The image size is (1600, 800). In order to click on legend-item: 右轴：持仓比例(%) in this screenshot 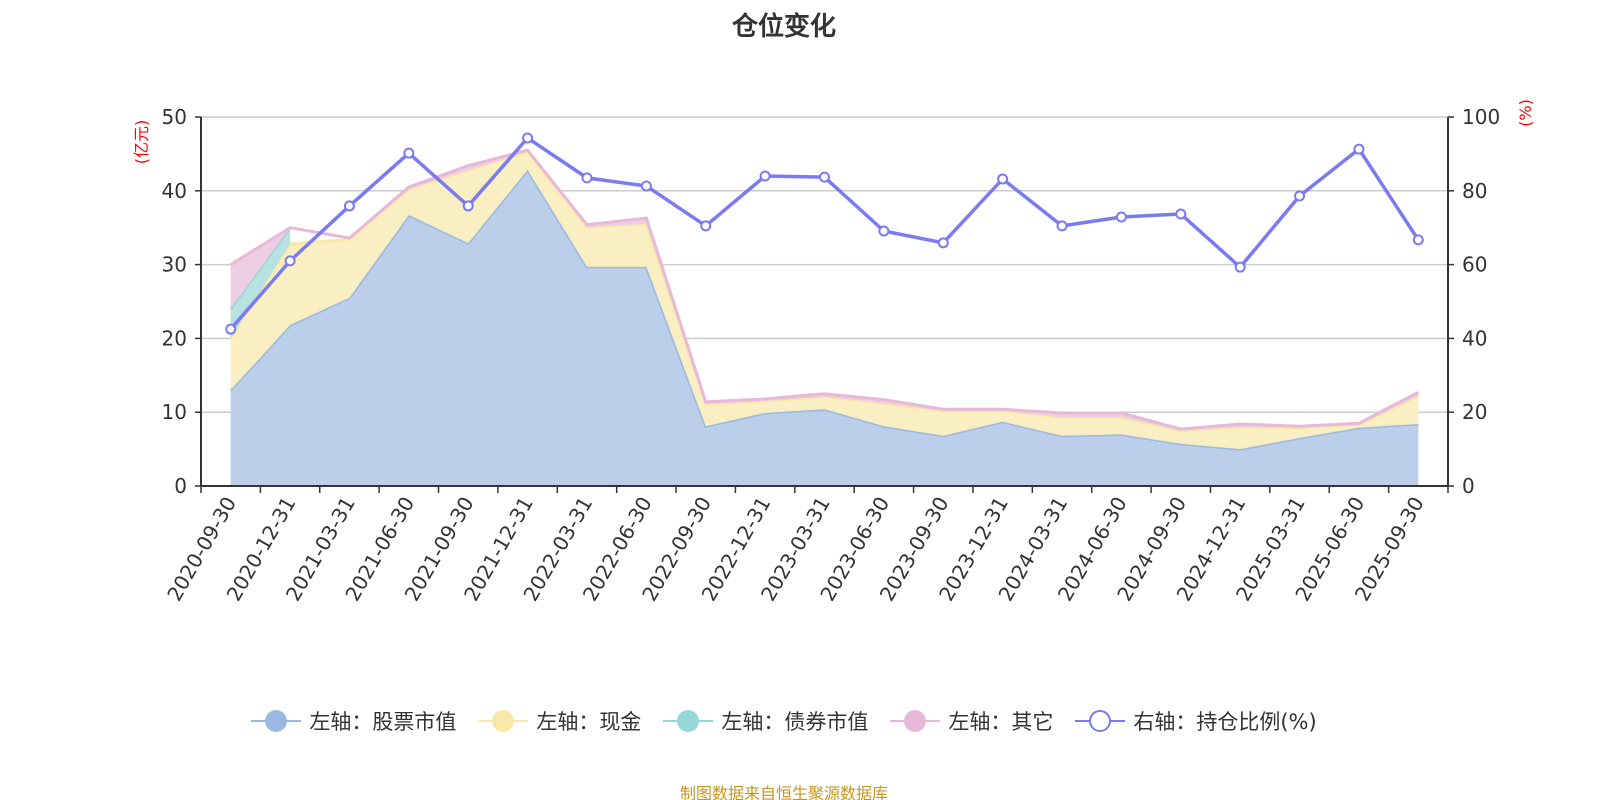, I will do `click(1196, 721)`.